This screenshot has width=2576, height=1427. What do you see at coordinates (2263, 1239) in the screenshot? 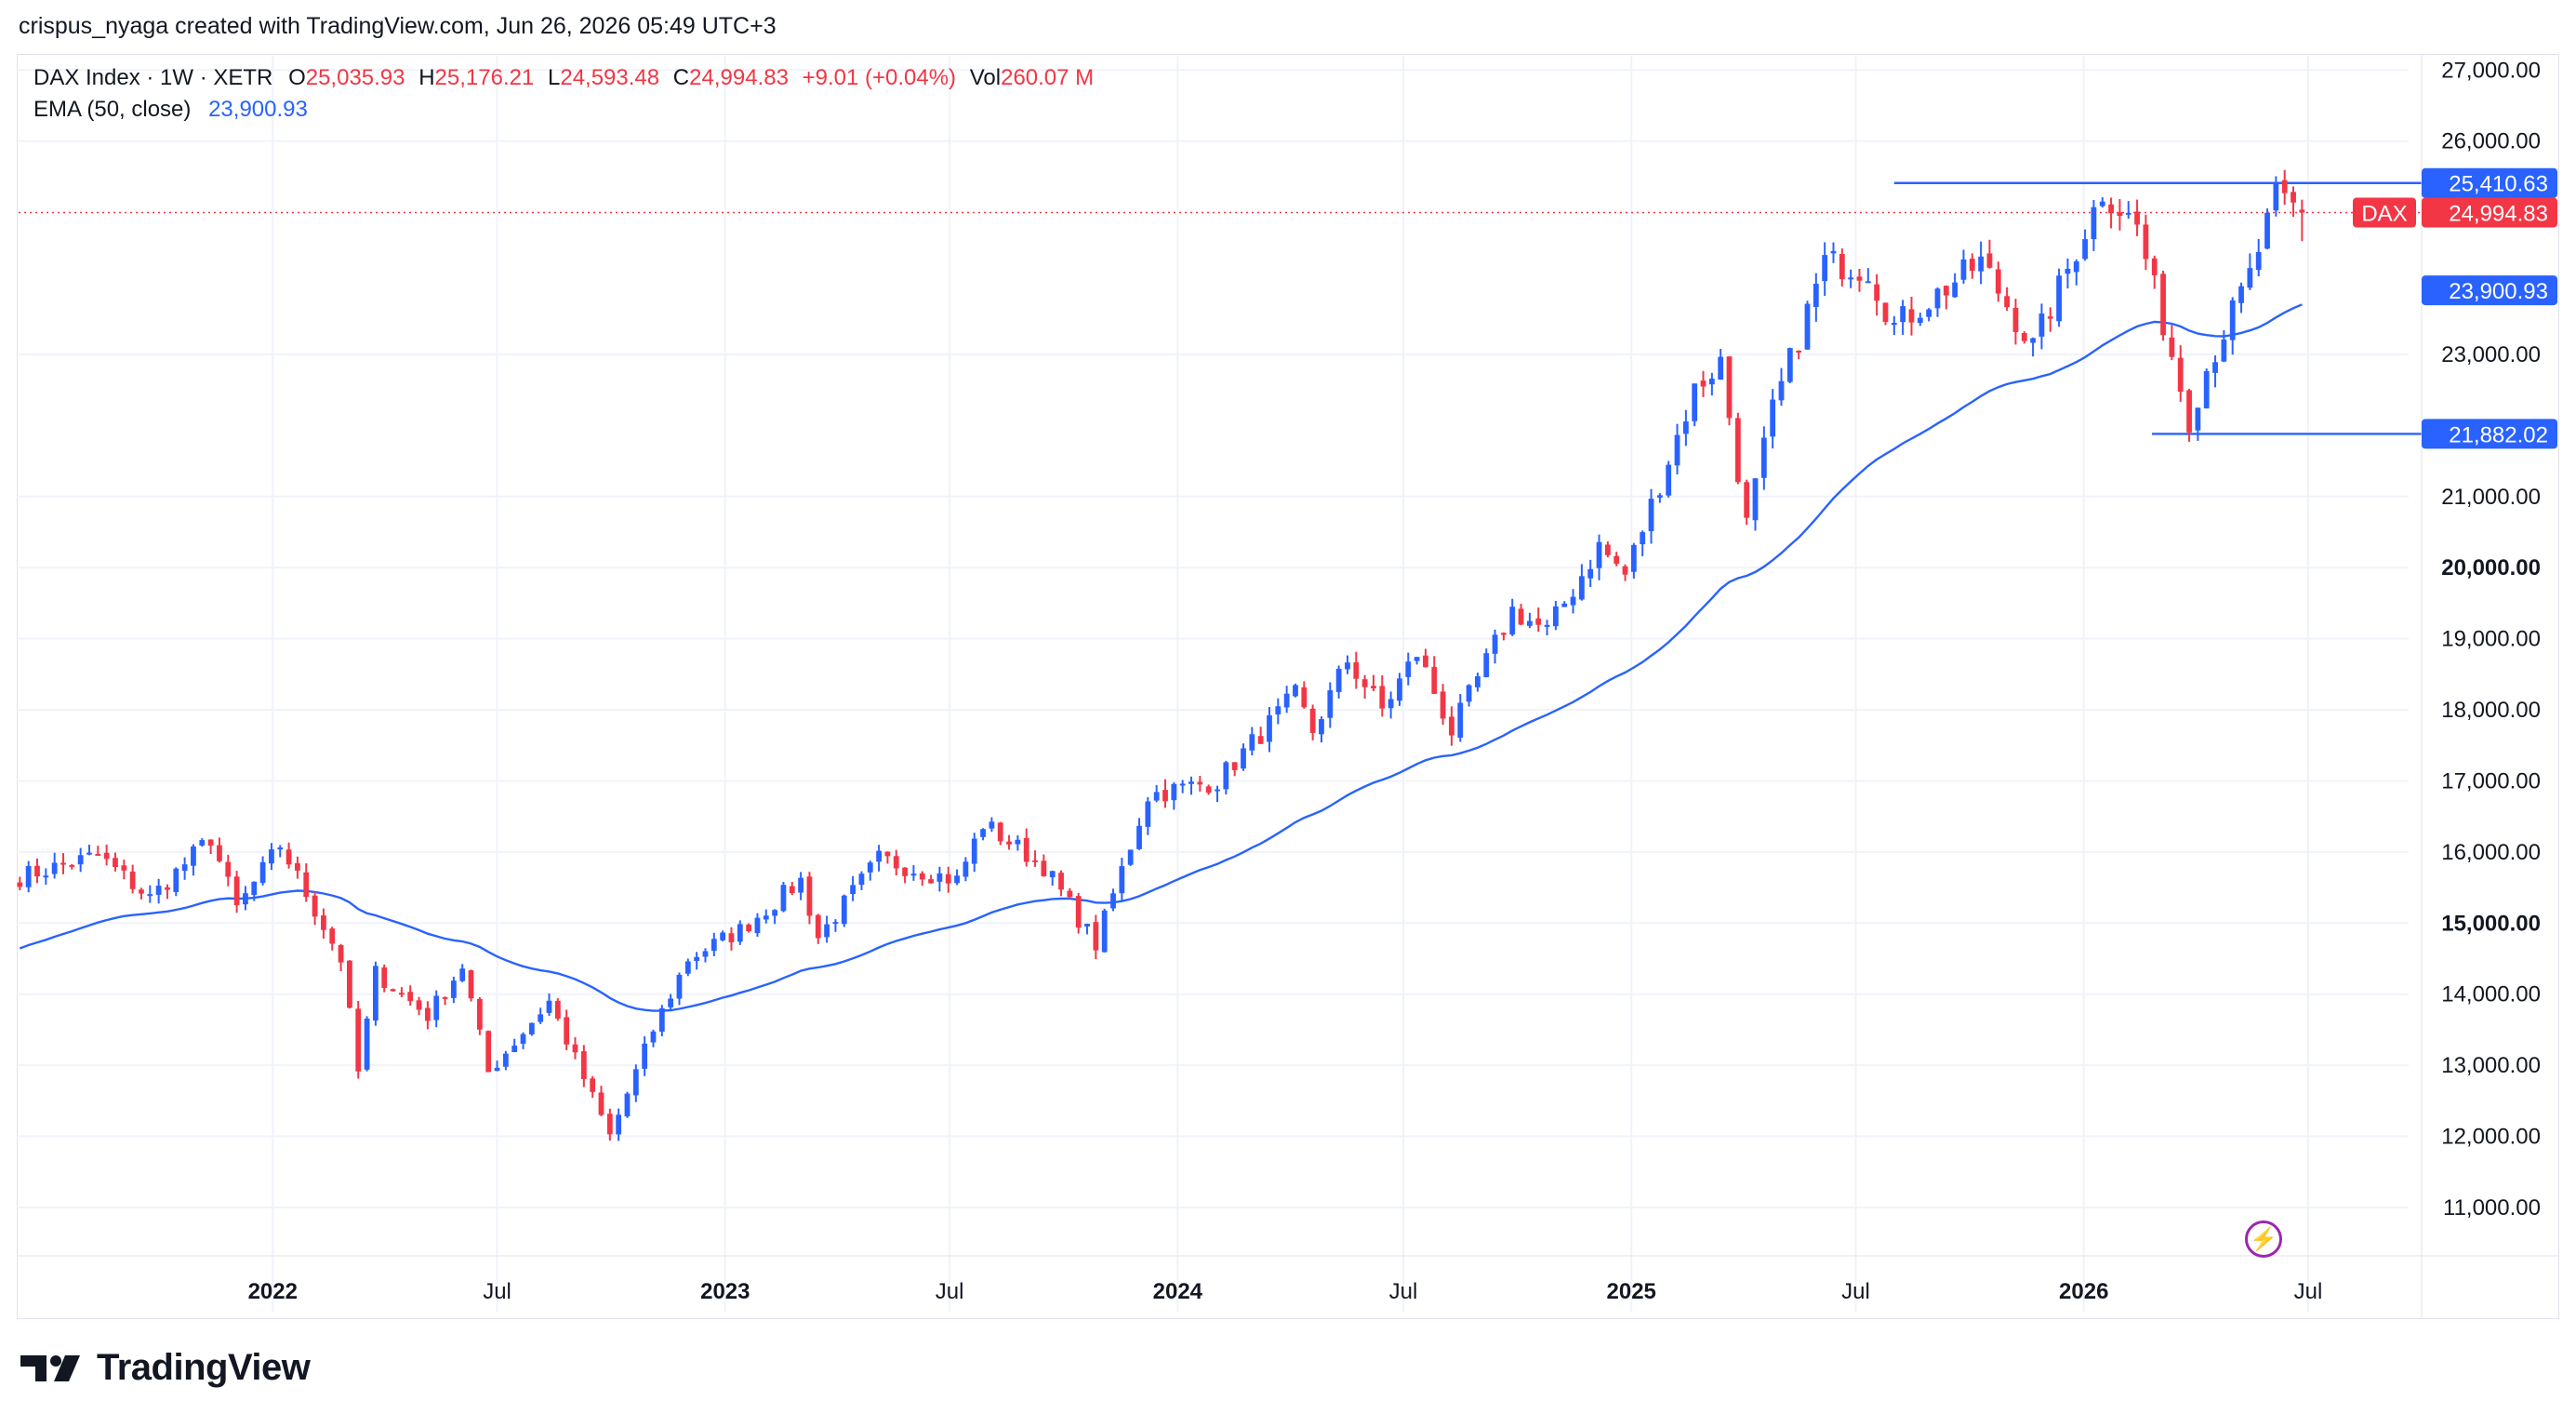
I see `lightning-icon: ⚡` at bounding box center [2263, 1239].